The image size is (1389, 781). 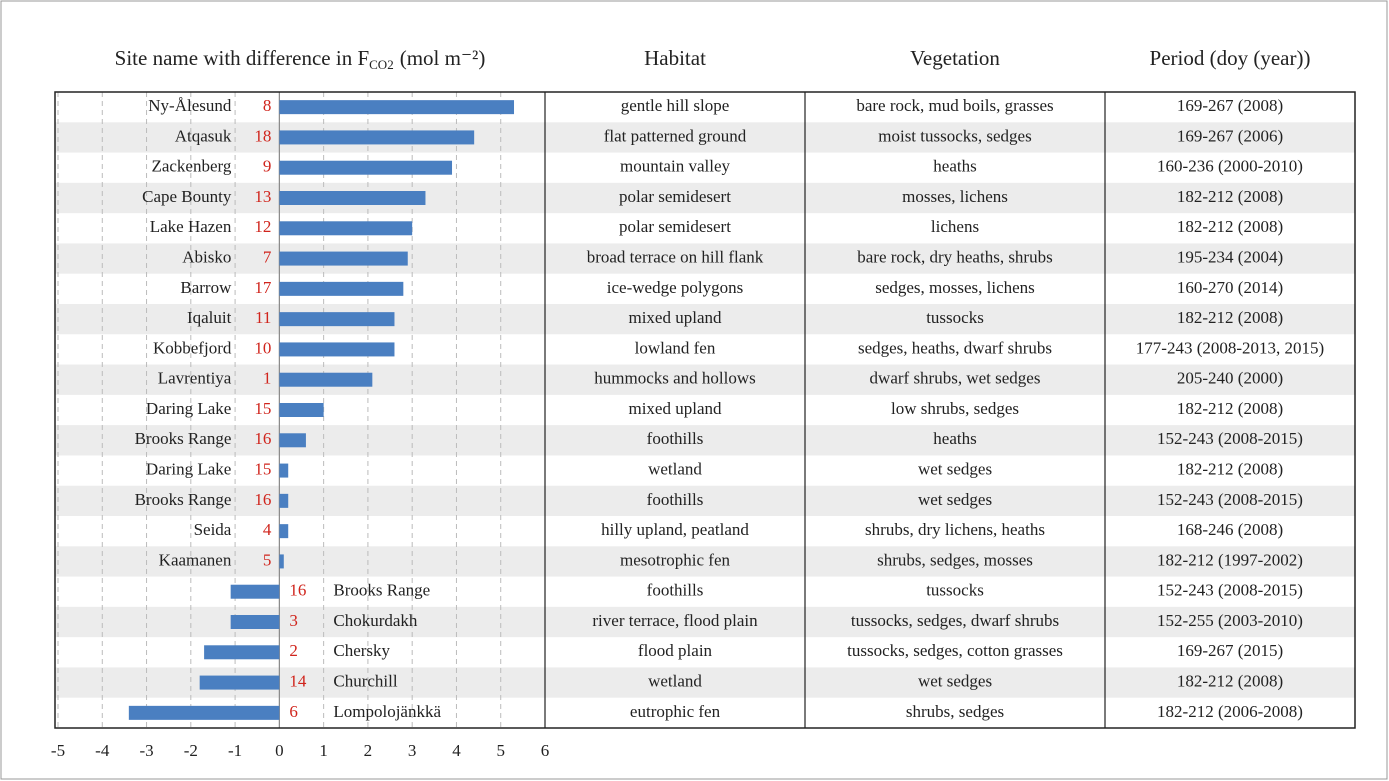 I want to click on site-name: Kobbefjord, so click(x=192, y=347).